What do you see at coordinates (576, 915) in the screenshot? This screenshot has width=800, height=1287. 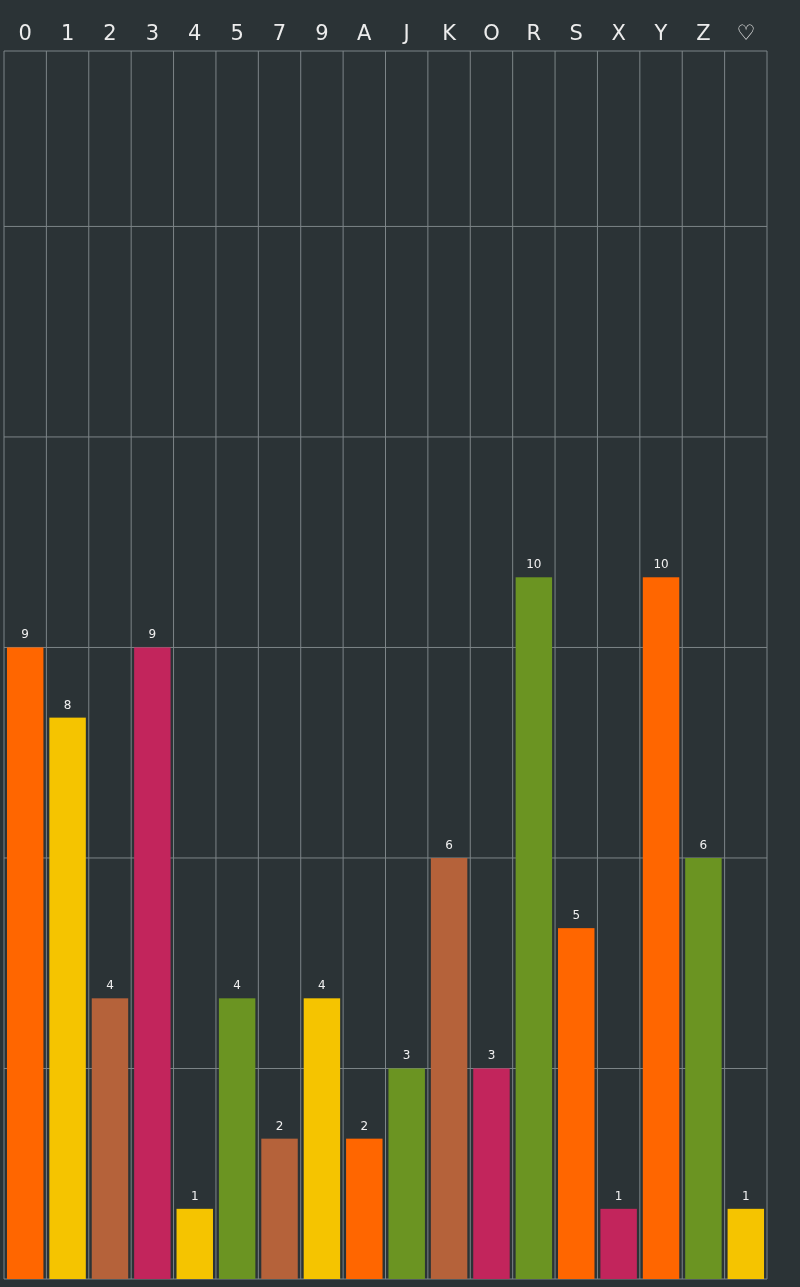 I see `data-label: 5` at bounding box center [576, 915].